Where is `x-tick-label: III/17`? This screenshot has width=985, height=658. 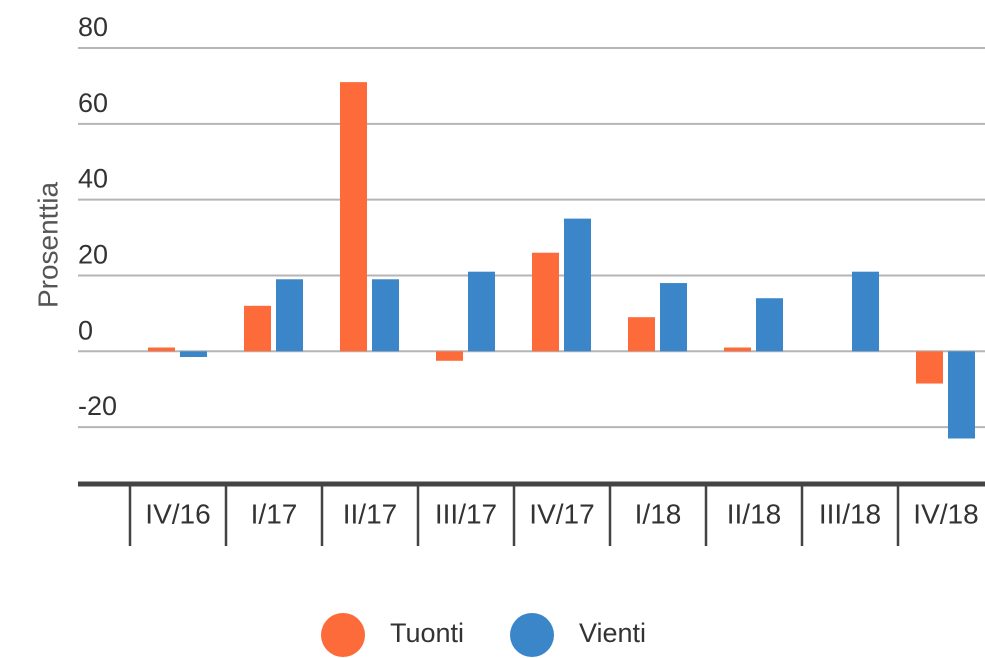 x-tick-label: III/17 is located at coordinates (466, 513).